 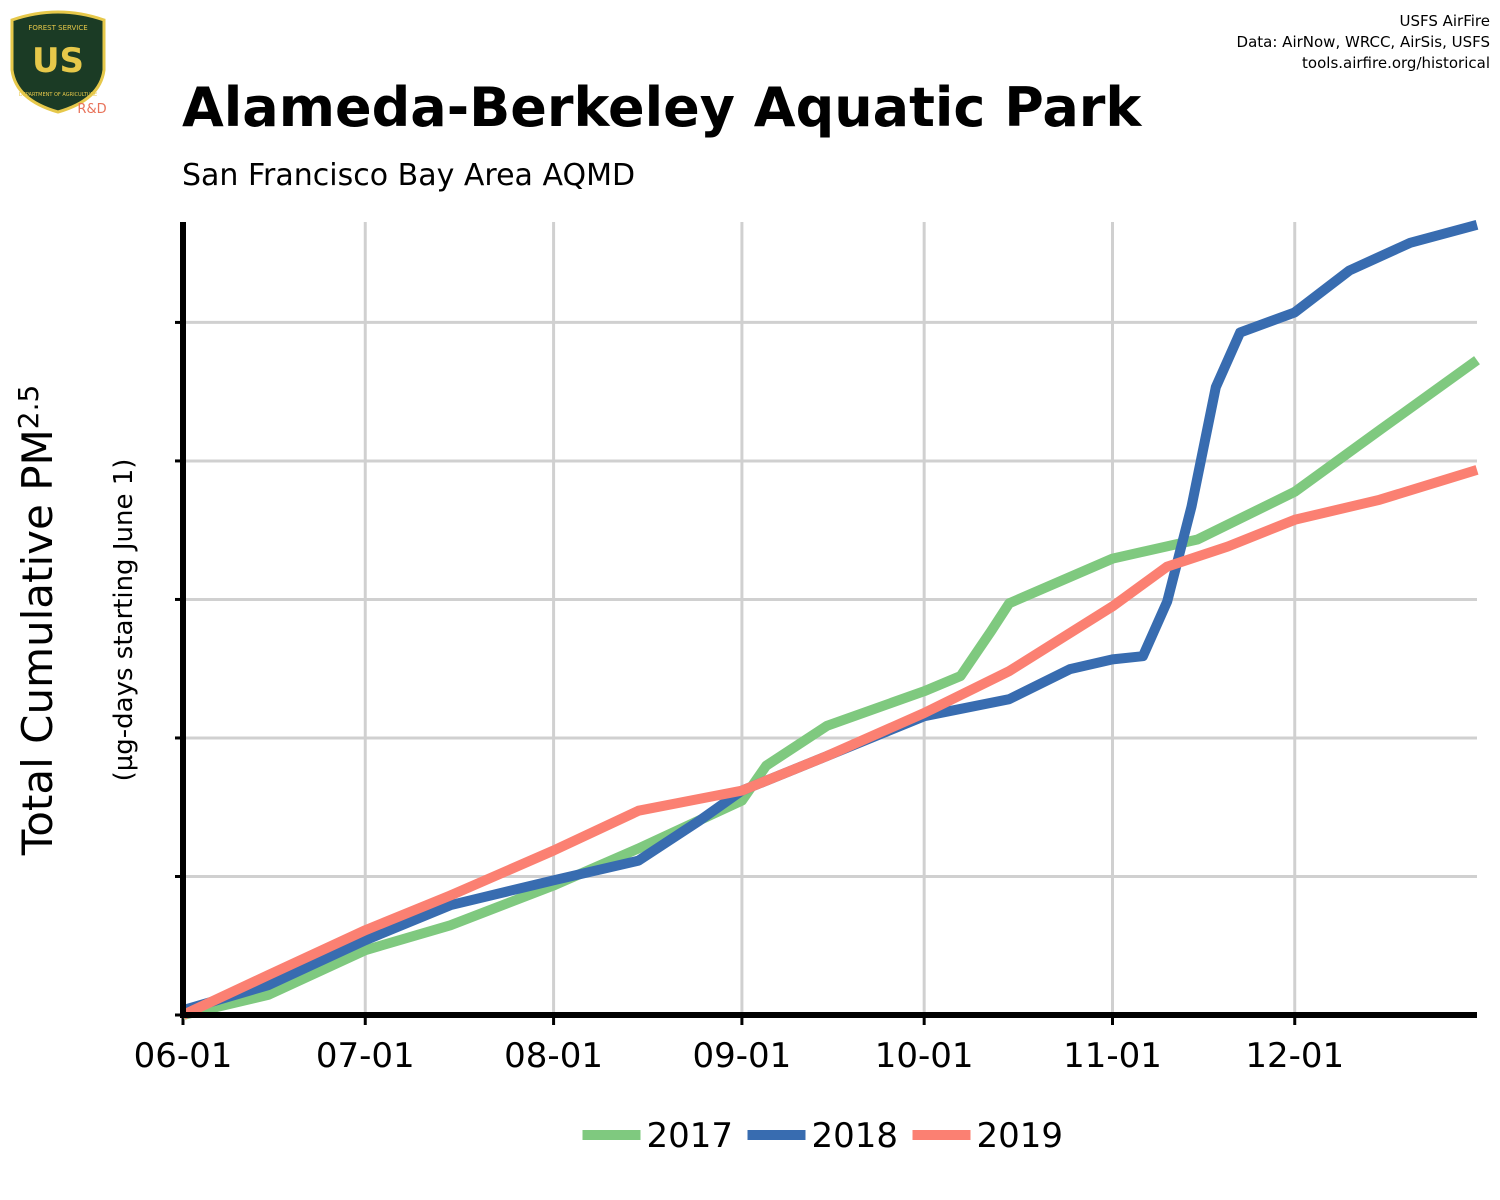 What do you see at coordinates (1020, 1136) in the screenshot?
I see `legend-label: 2019` at bounding box center [1020, 1136].